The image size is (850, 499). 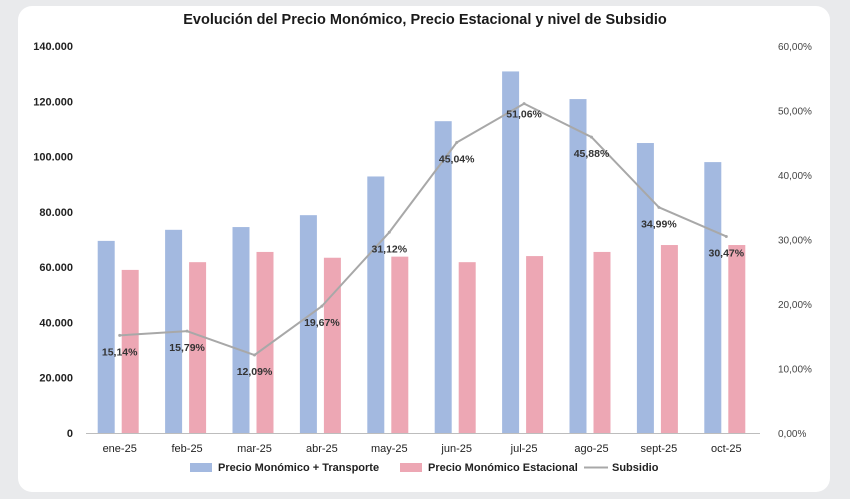 I want to click on x-tick-label: sept-25, so click(x=659, y=449).